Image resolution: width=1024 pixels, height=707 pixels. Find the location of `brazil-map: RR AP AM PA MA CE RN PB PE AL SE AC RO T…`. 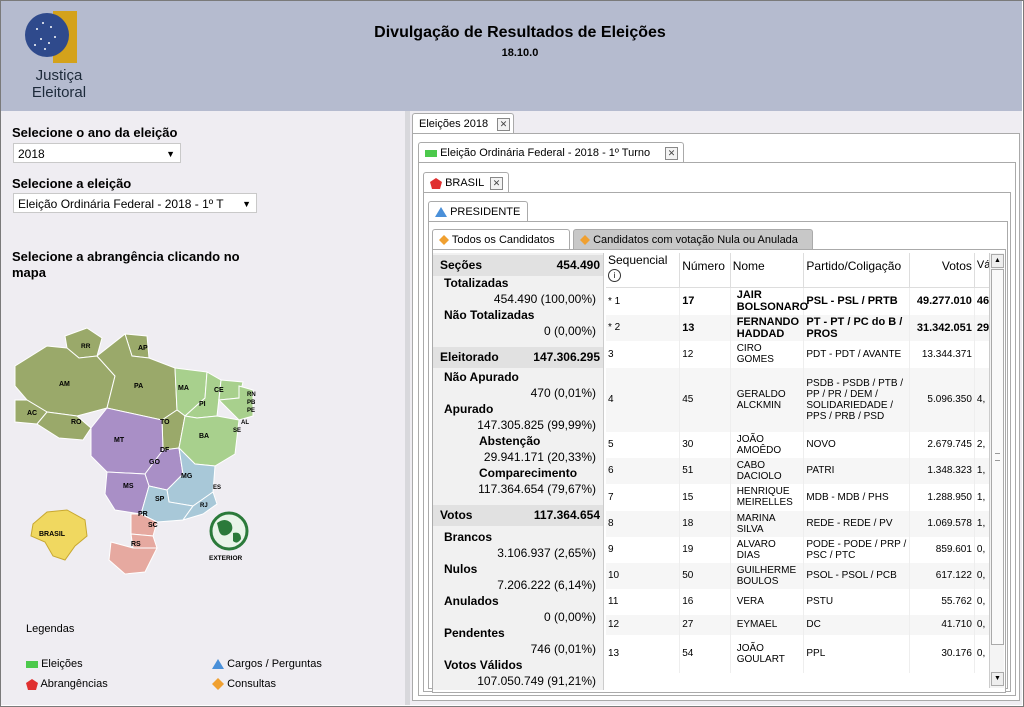

brazil-map: RR AP AM PA MA CE RN PB PE AL SE AC RO T… is located at coordinates (135, 446).